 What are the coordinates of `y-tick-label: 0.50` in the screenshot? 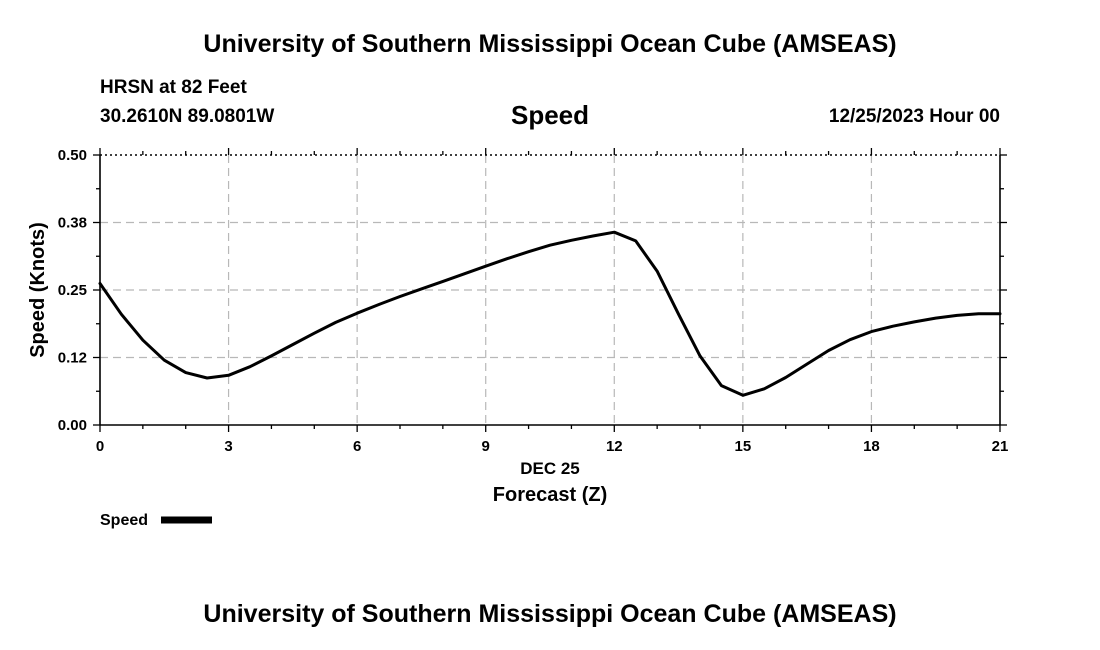 It's located at (72, 155).